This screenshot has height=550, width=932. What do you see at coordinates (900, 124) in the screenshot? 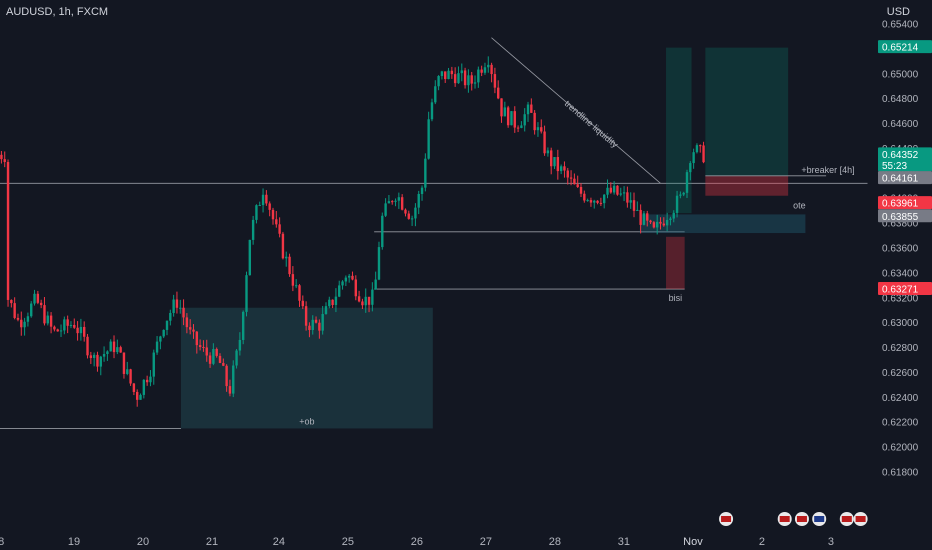
I see `y-tick-label: 0.64600` at bounding box center [900, 124].